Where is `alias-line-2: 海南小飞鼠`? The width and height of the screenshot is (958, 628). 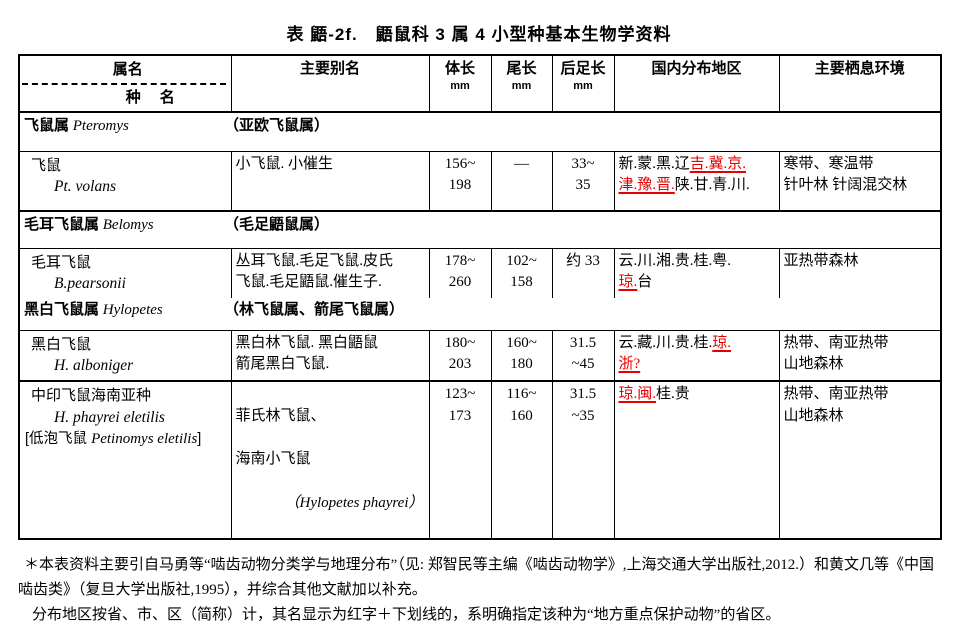
alias-line-2: 海南小飞鼠 is located at coordinates (273, 459).